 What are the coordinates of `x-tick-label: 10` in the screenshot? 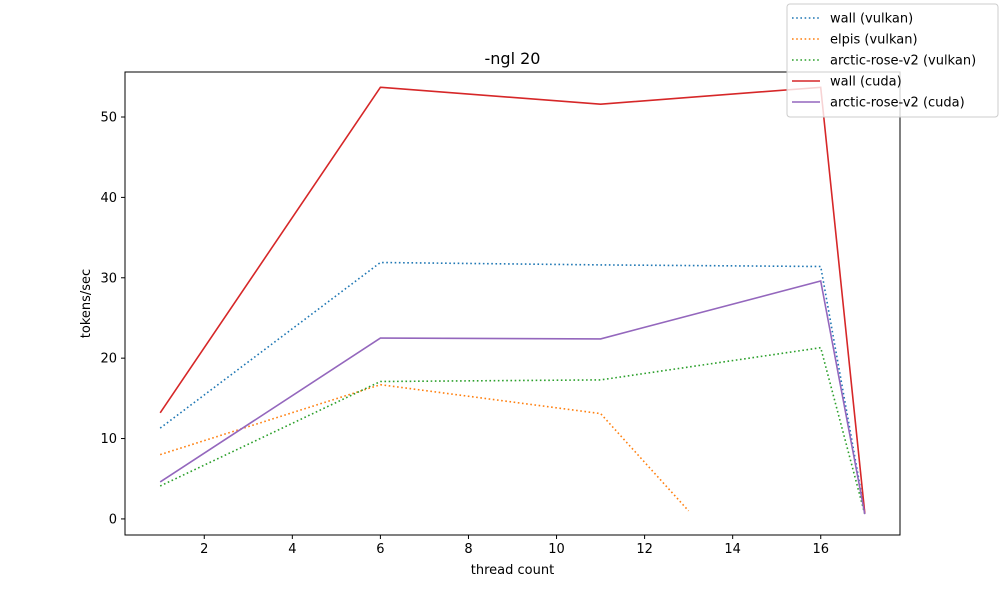 It's located at (556, 549).